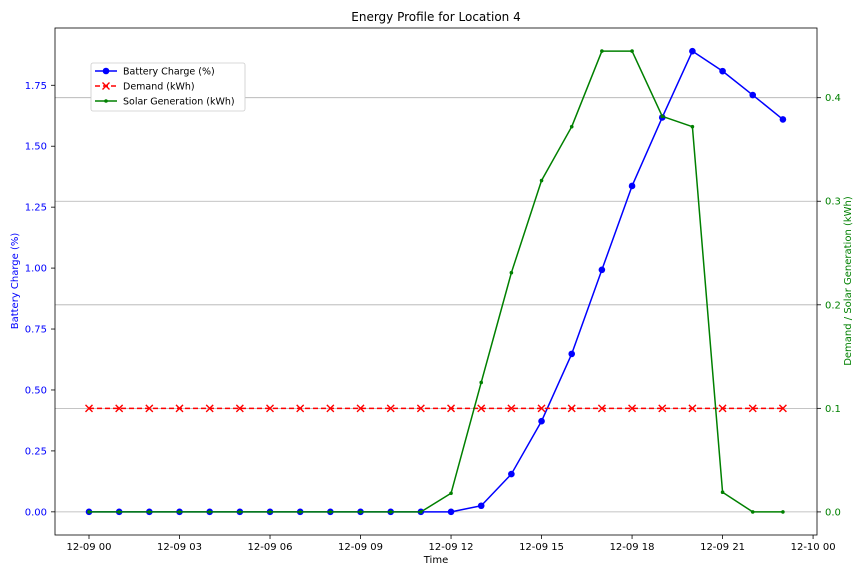 The image size is (864, 576). Describe the element at coordinates (36, 269) in the screenshot. I see `left-y-tick-label: 1.00` at that location.